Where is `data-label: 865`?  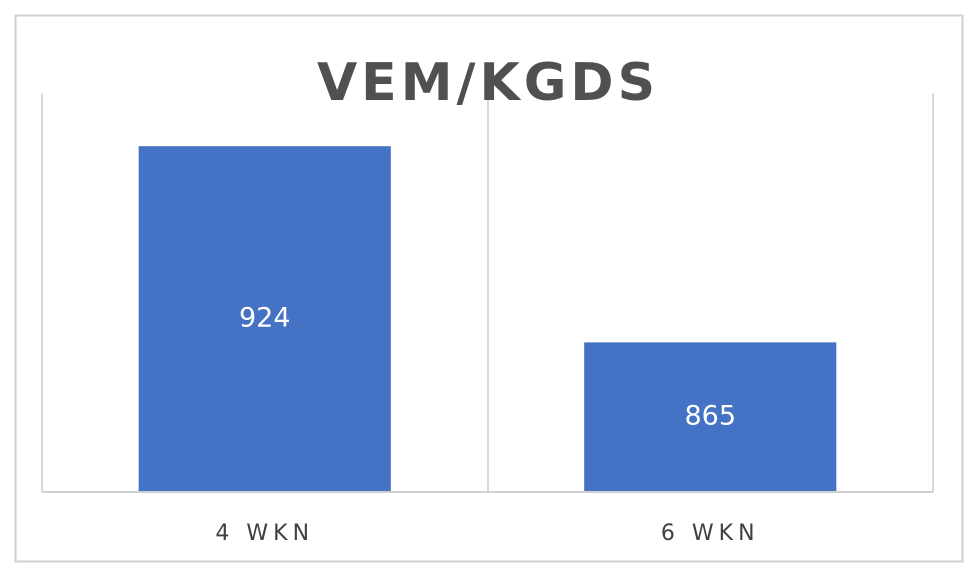
data-label: 865 is located at coordinates (710, 416).